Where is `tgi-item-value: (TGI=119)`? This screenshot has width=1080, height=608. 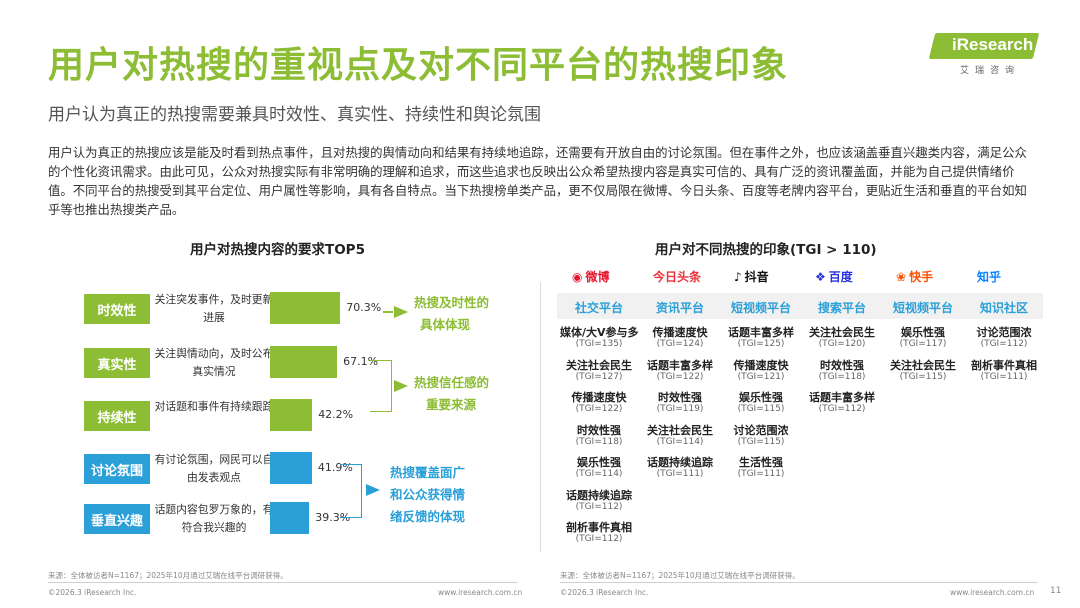
tgi-item-value: (TGI=119) is located at coordinates (680, 409).